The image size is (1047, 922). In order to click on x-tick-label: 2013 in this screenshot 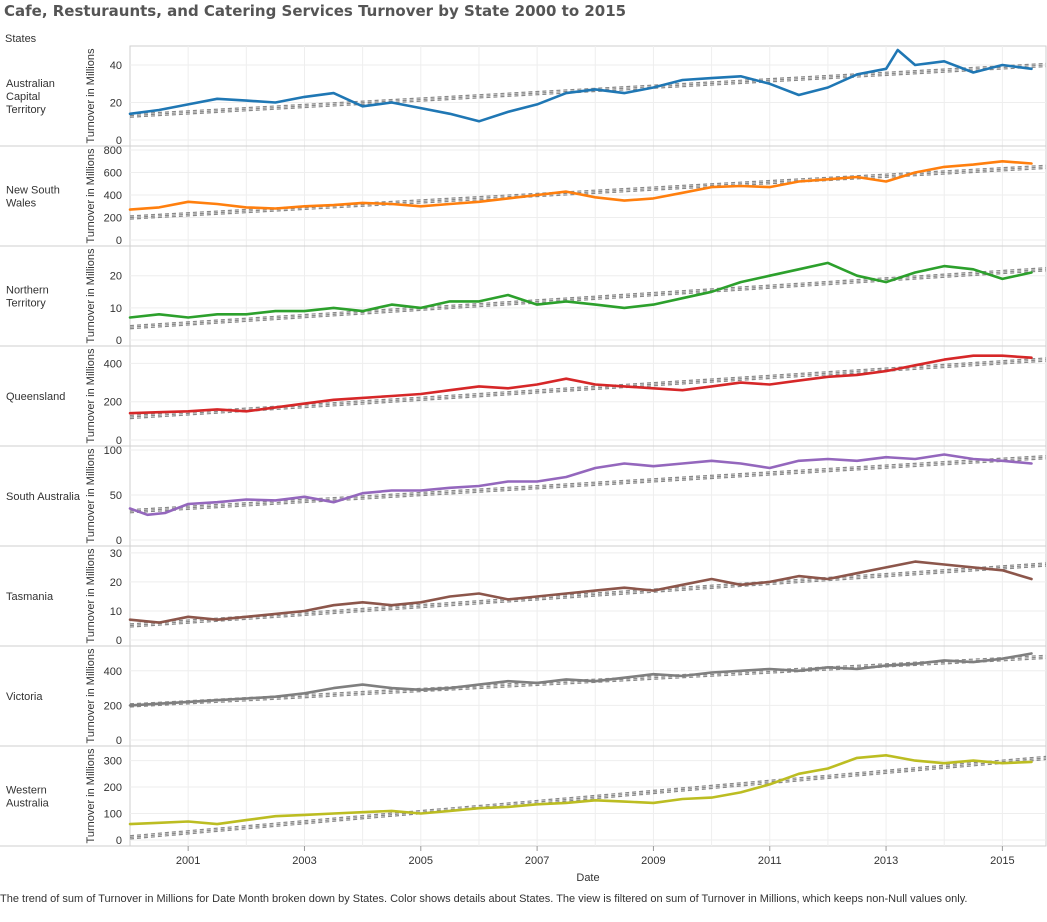, I will do `click(886, 861)`.